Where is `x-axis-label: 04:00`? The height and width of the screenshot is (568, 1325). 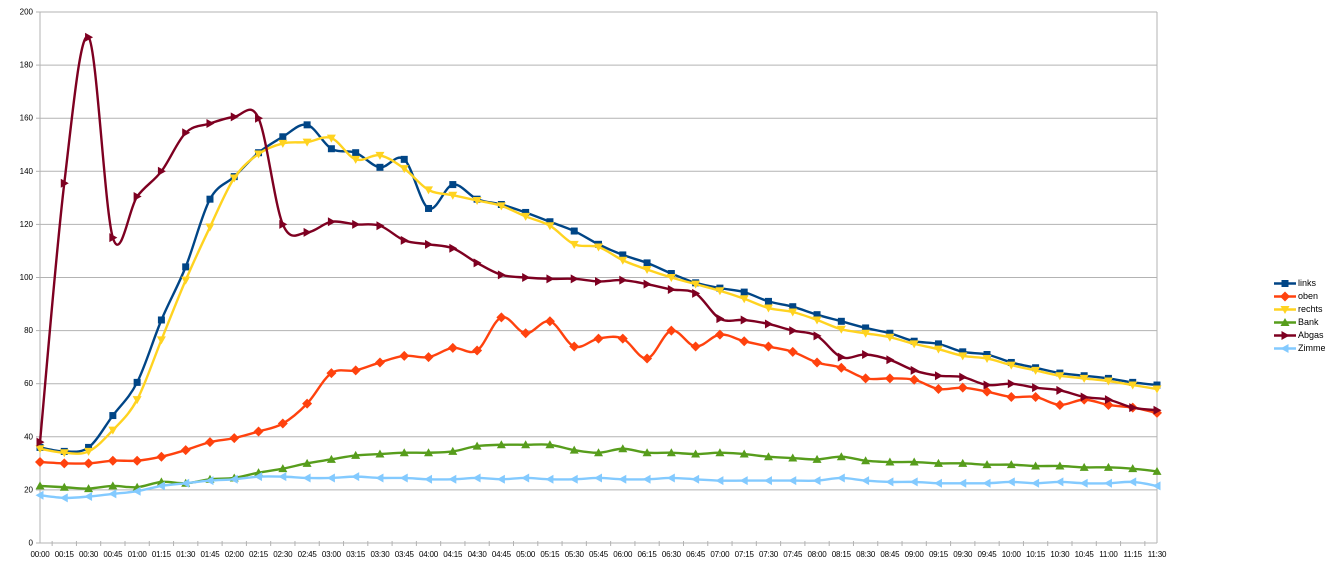 x-axis-label: 04:00 is located at coordinates (429, 554).